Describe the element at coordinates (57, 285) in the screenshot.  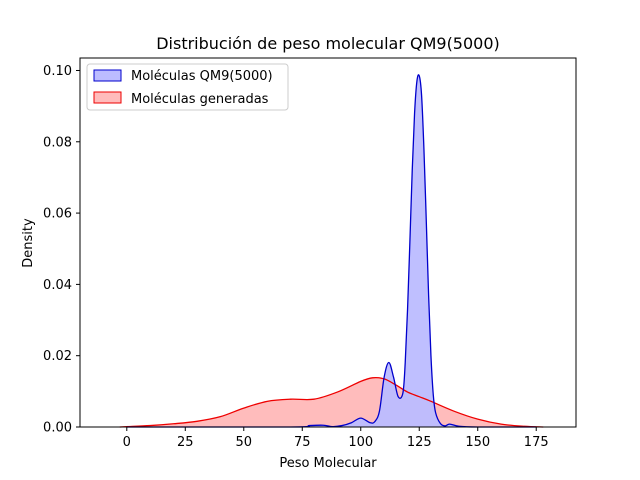
I see `y-tick-label: 0.04` at that location.